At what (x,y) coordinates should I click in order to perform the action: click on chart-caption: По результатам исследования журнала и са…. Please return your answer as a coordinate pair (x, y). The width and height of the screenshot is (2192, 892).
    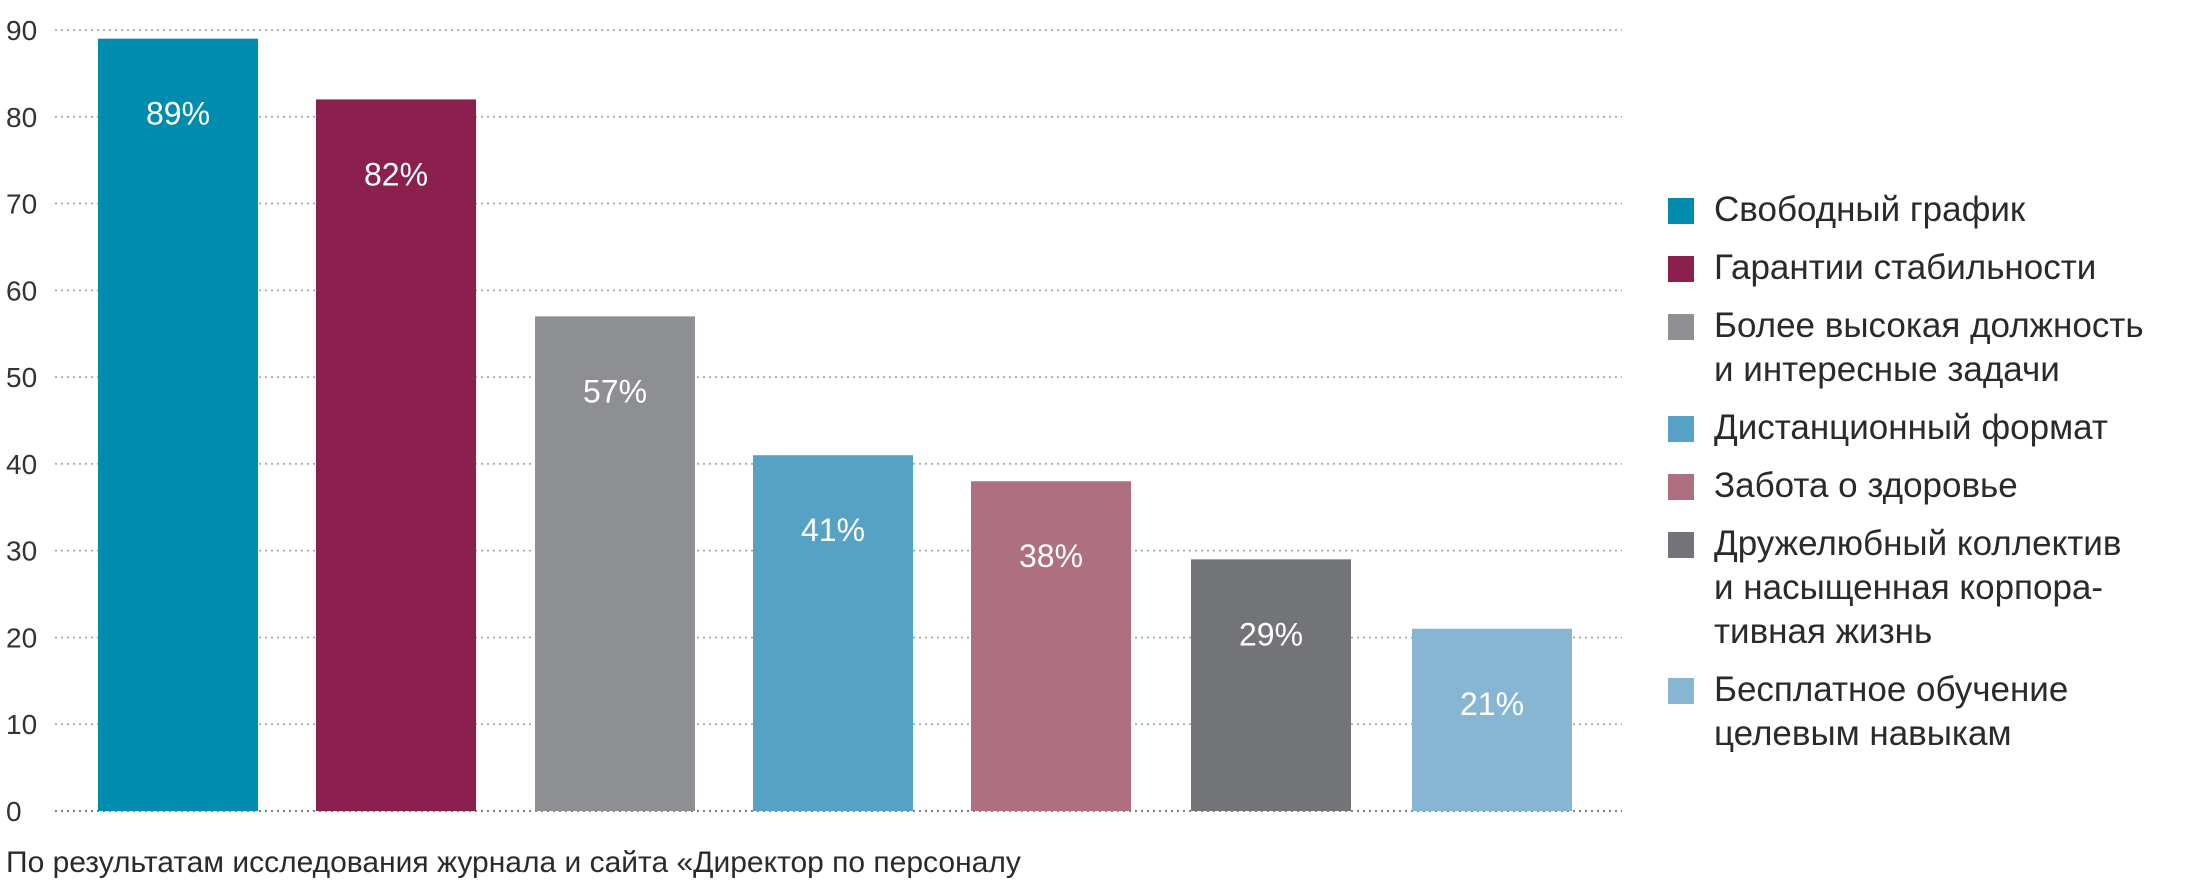
    Looking at the image, I should click on (513, 862).